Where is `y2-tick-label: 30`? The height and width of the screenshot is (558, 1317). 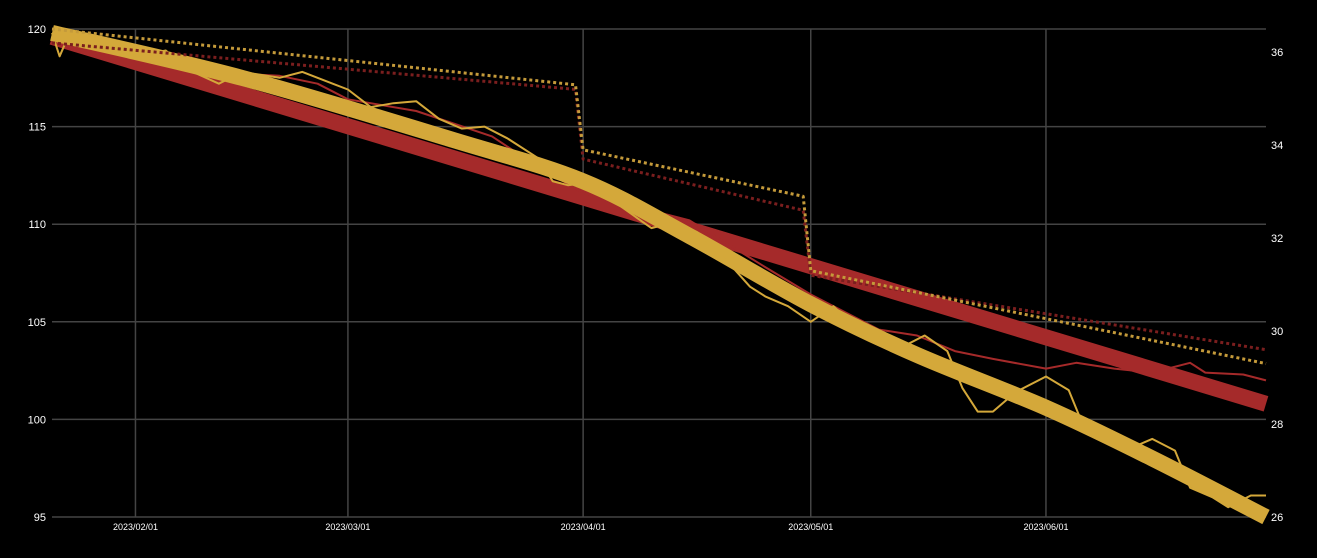 y2-tick-label: 30 is located at coordinates (1277, 332).